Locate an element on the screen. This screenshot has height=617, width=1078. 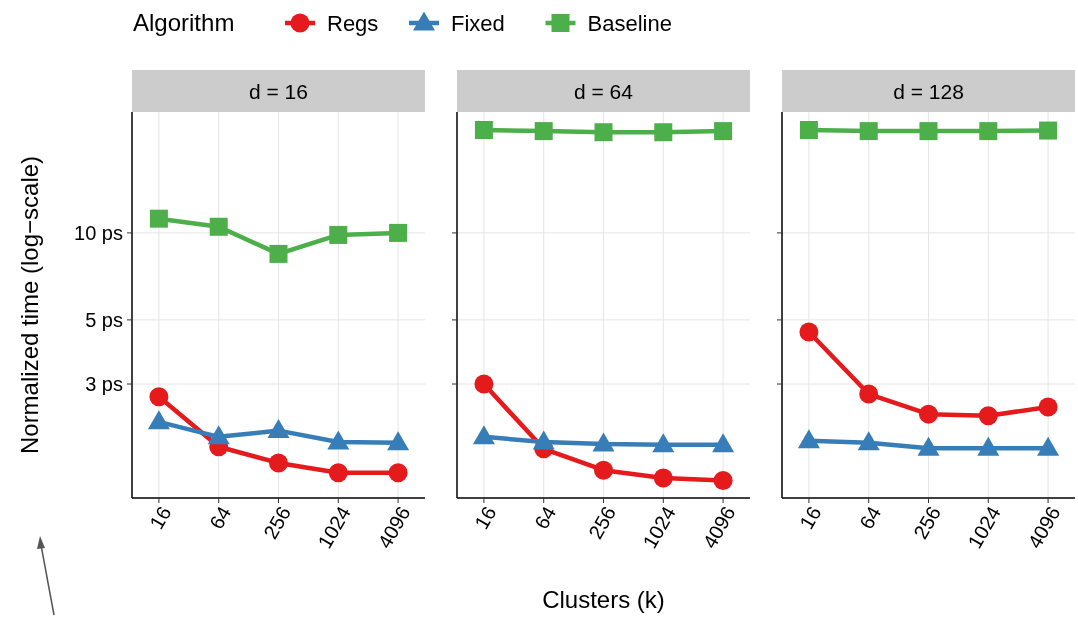
legend-label: Regs is located at coordinates (353, 23).